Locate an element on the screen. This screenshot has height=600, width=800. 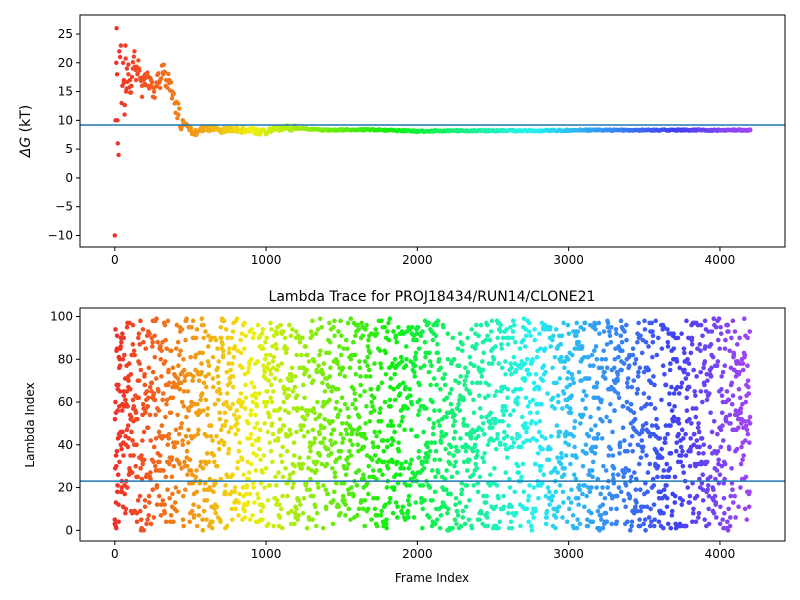
y-tick-label: 10 is located at coordinates (65, 120).